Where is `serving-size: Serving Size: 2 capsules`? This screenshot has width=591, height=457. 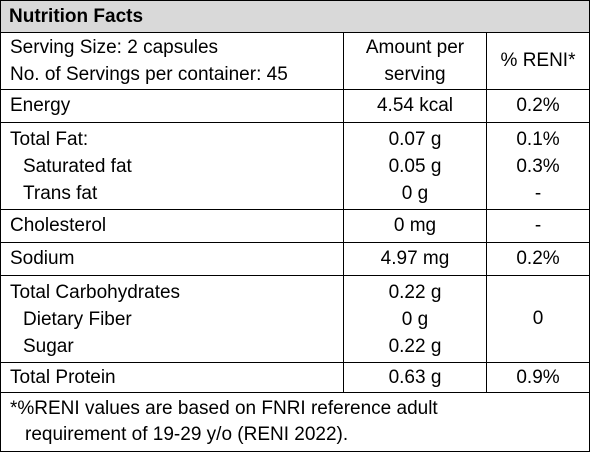
serving-size: Serving Size: 2 capsules is located at coordinates (114, 47).